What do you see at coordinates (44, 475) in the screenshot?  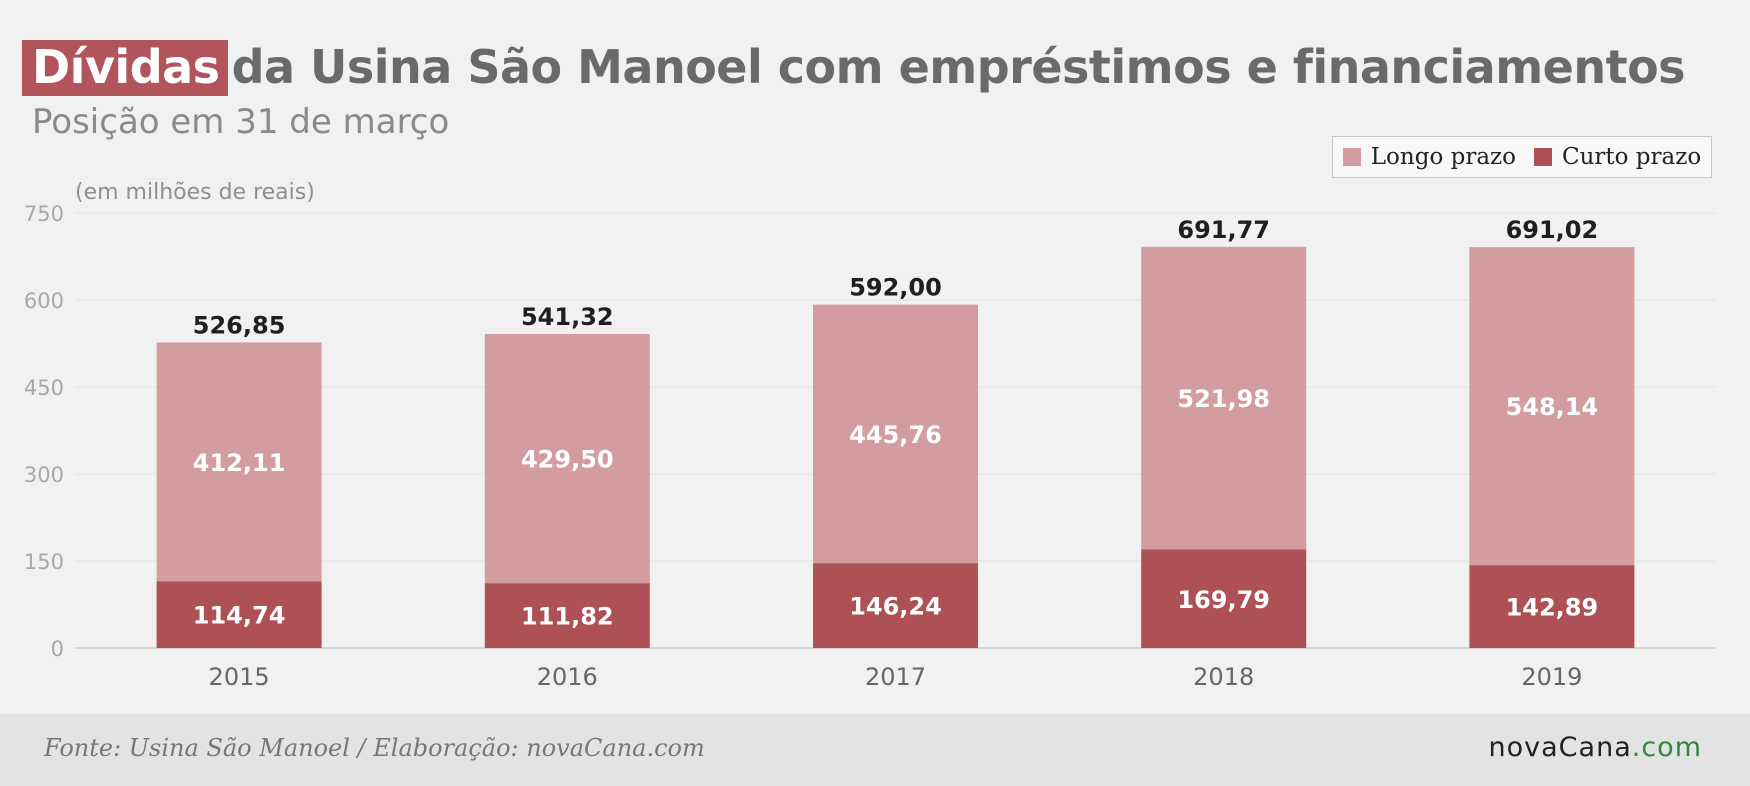 I see `y-tick-label: 300` at bounding box center [44, 475].